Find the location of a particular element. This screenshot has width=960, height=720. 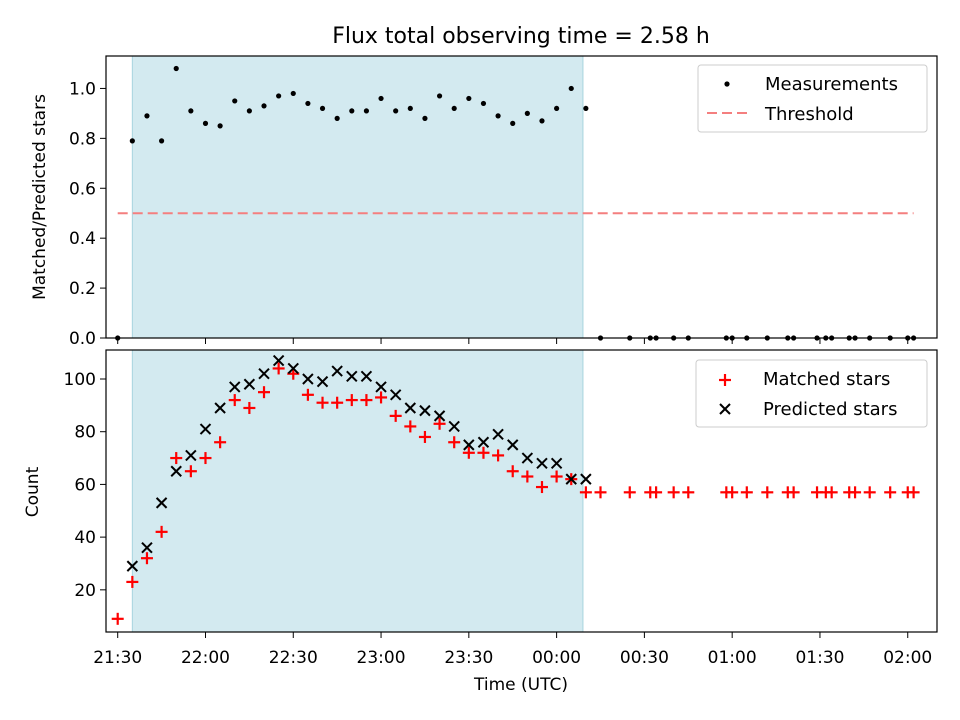

bottom-y-tick-label: 60 is located at coordinates (85, 485).